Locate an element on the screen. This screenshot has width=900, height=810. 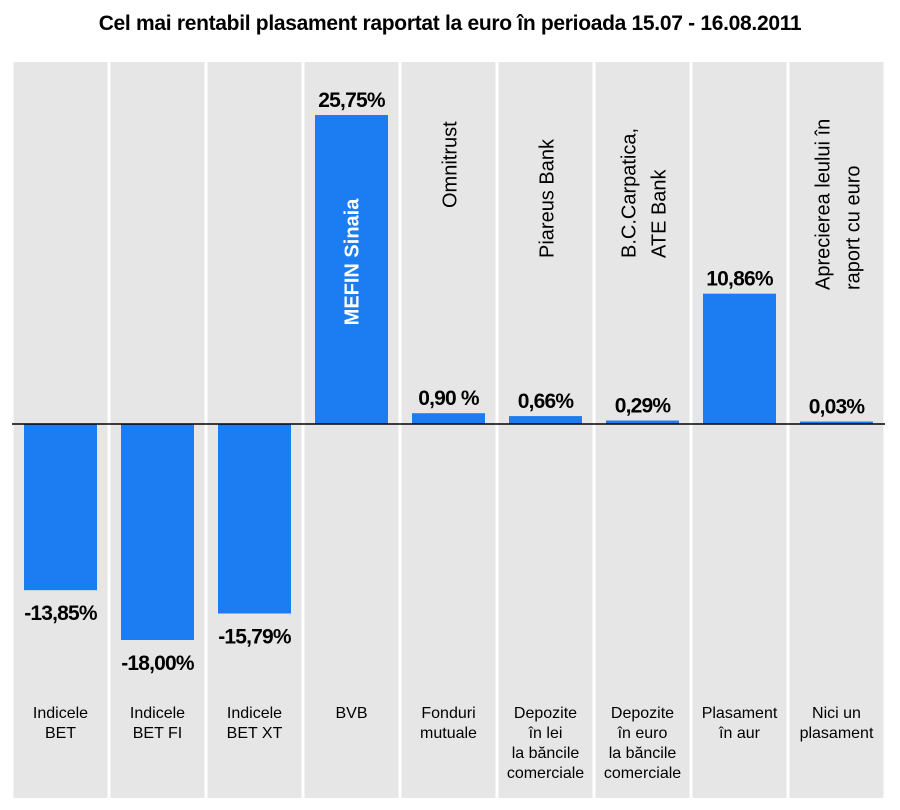
column-annotation: ATE Bank is located at coordinates (660, 213).